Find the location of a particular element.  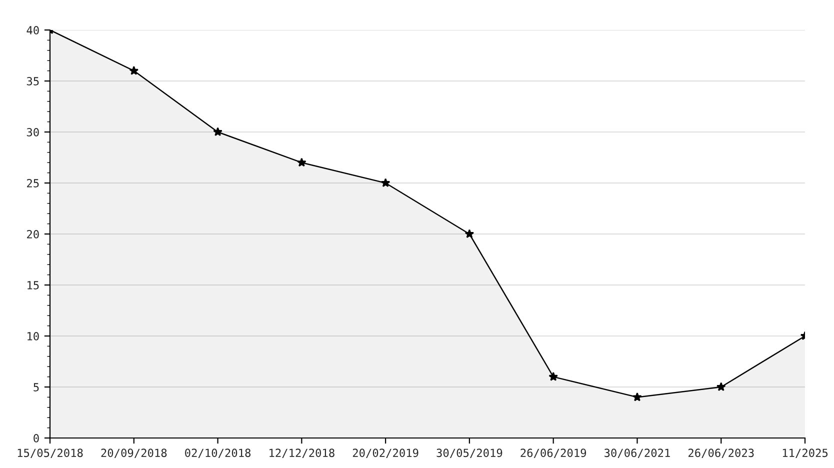

y-tick-label: 25 is located at coordinates (33, 183).